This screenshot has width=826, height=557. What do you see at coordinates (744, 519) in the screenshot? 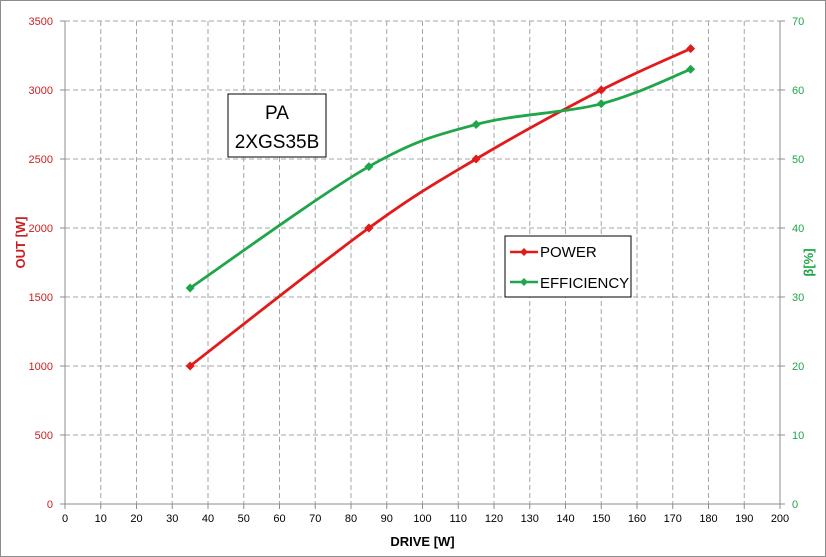
I see `x-tick-label: 190` at bounding box center [744, 519].